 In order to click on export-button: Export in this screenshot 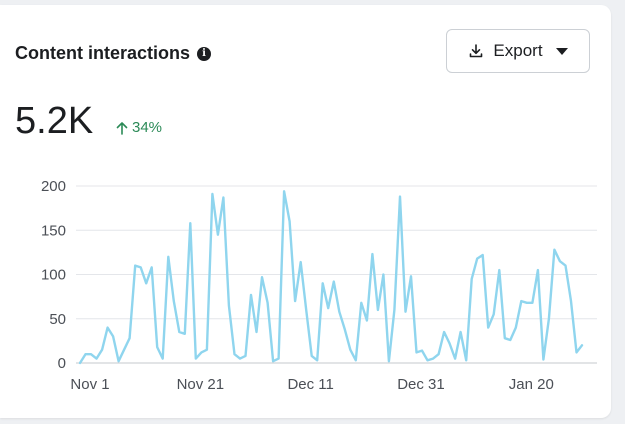, I will do `click(518, 51)`.